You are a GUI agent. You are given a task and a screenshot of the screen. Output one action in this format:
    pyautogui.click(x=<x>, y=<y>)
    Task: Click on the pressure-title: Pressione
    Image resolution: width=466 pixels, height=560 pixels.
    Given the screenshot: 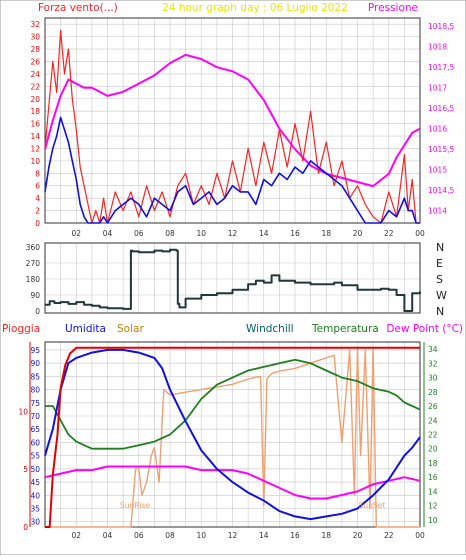 What is the action you would take?
    pyautogui.click(x=393, y=8)
    